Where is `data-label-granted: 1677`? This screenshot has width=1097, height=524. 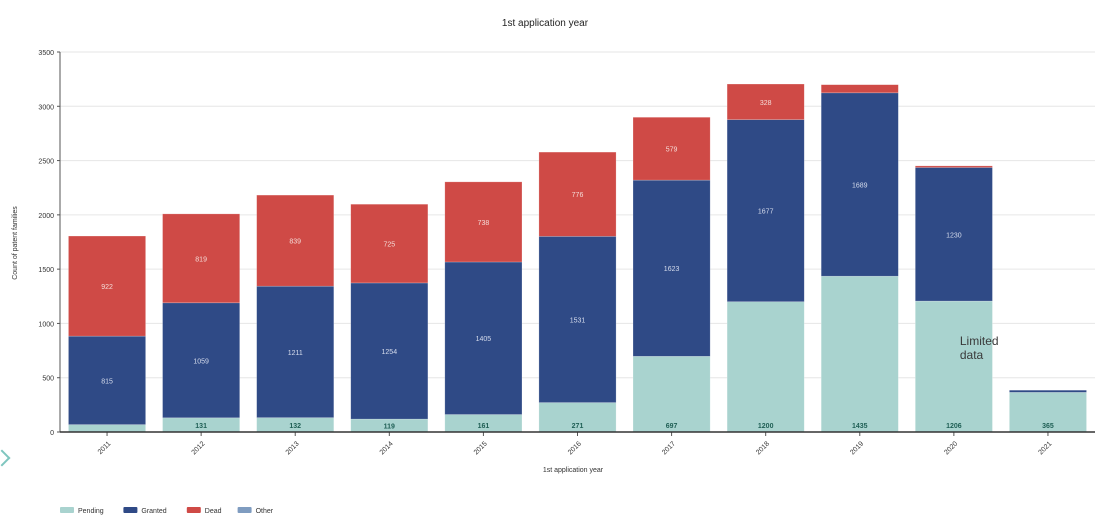
data-label-granted: 1677 is located at coordinates (766, 212).